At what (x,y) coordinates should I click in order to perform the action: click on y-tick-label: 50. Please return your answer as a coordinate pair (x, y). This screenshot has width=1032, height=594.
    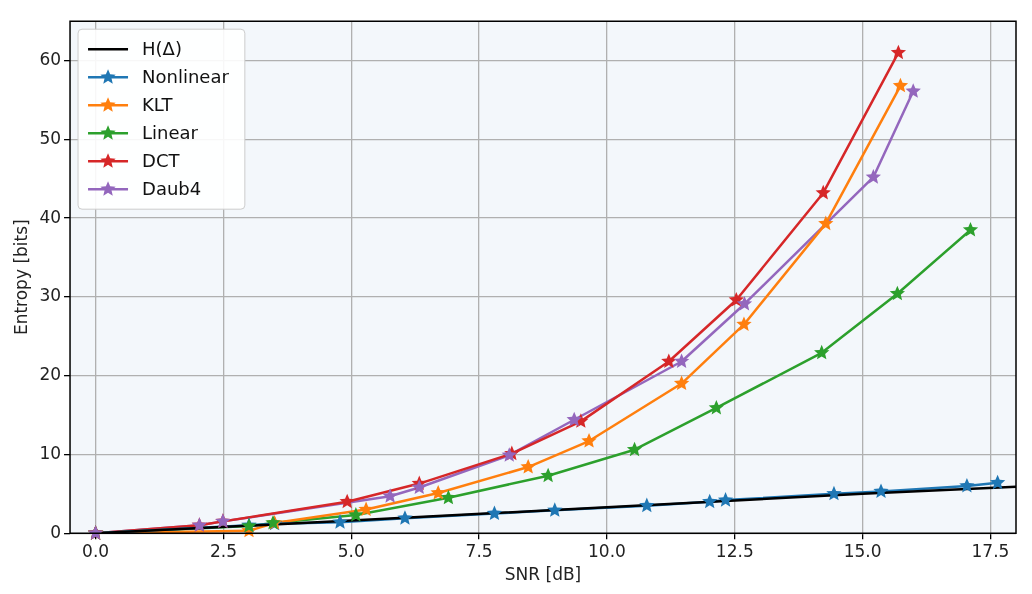
    Looking at the image, I should click on (50, 137).